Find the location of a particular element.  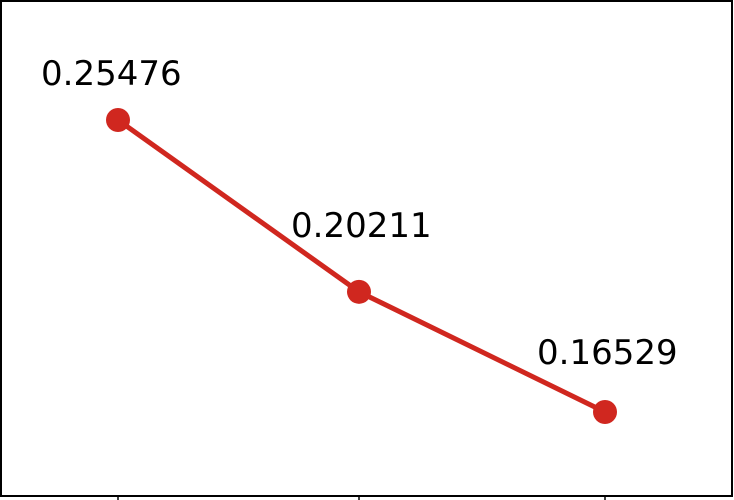

data-label-2: 0.20211 is located at coordinates (361, 226).